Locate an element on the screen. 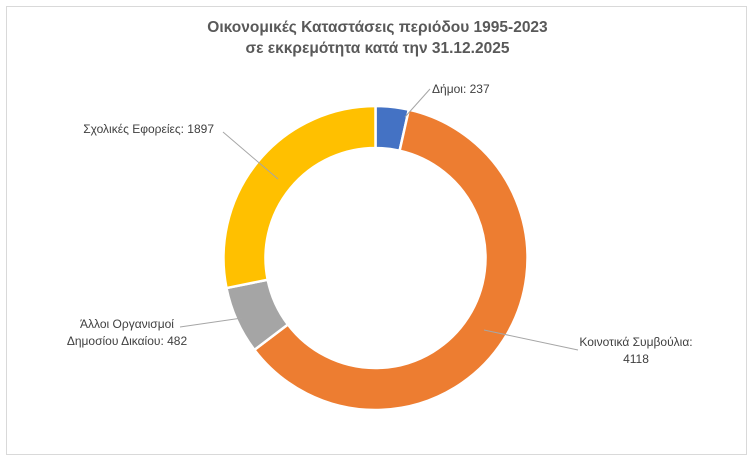  data-label-4: Σχολικές Εφορείες: 1897 is located at coordinates (148, 129).